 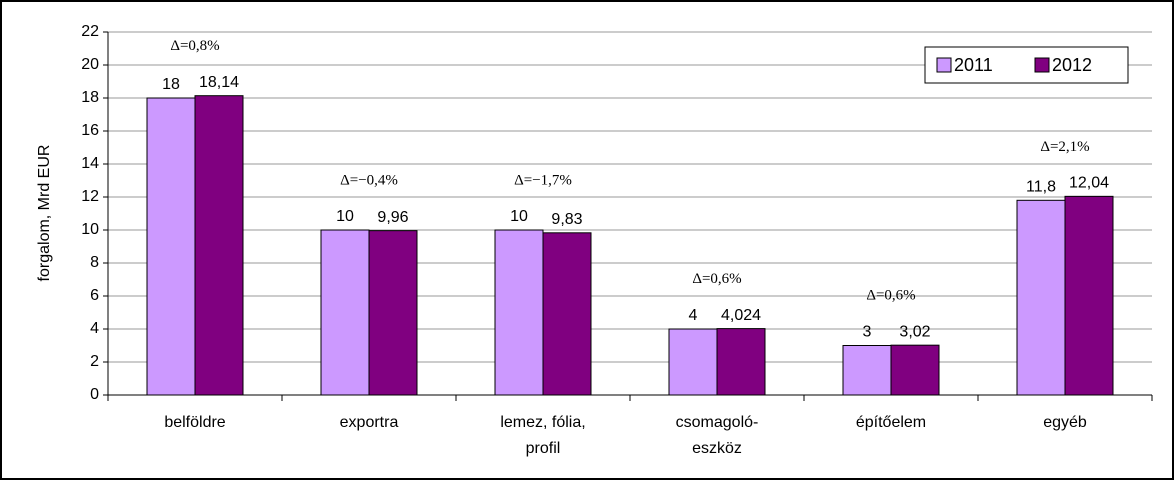 What do you see at coordinates (90, 229) in the screenshot?
I see `y-tick-label: 10` at bounding box center [90, 229].